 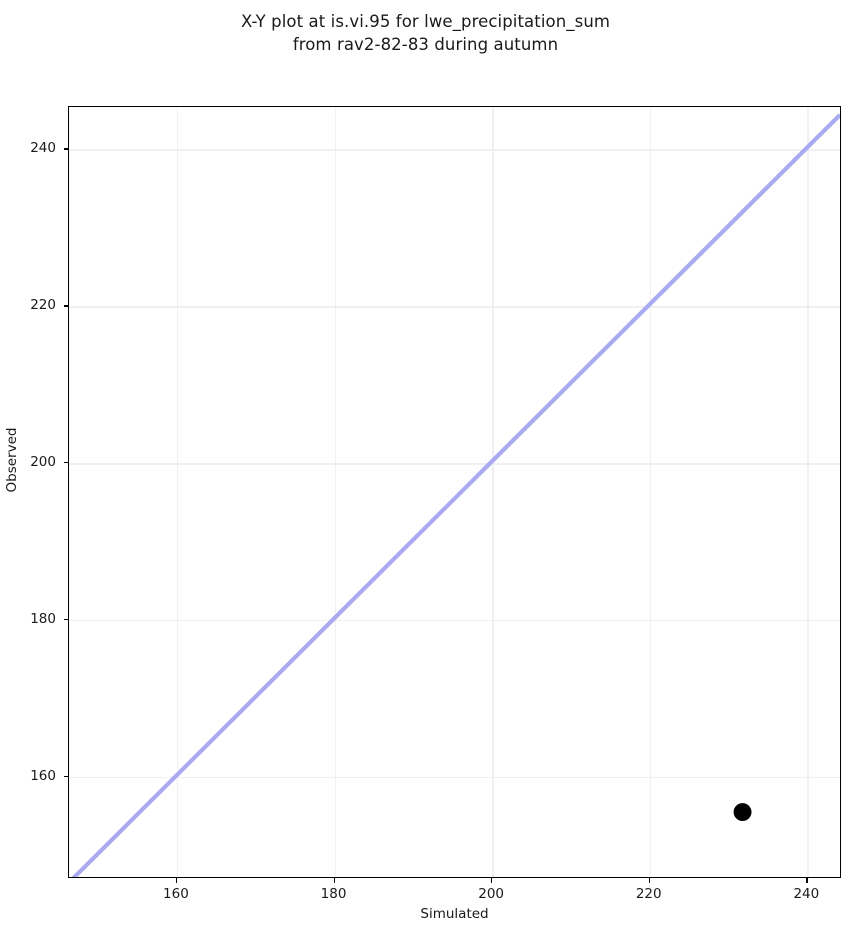 What do you see at coordinates (43, 148) in the screenshot?
I see `tick-label-y-4: 240` at bounding box center [43, 148].